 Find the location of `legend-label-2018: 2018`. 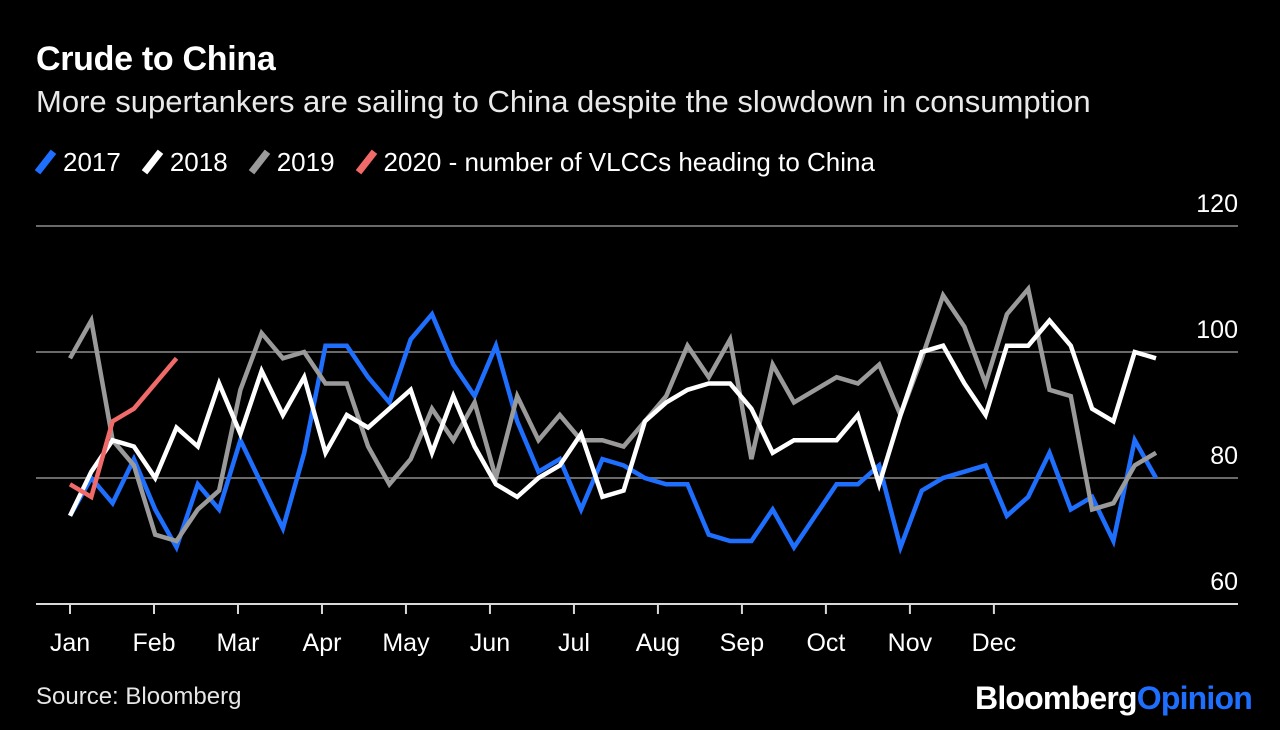

legend-label-2018: 2018 is located at coordinates (198, 161).